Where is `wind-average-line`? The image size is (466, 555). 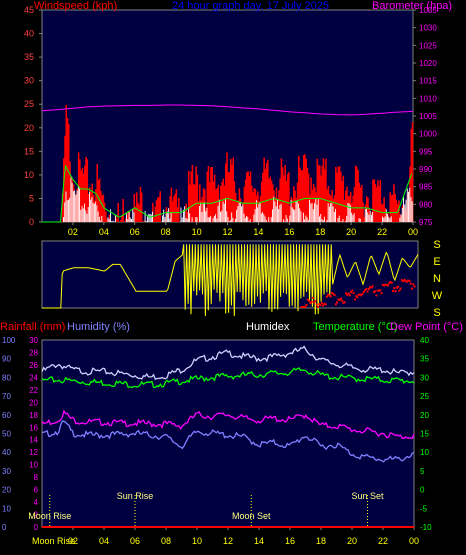
wind-average-line is located at coordinates (227, 193).